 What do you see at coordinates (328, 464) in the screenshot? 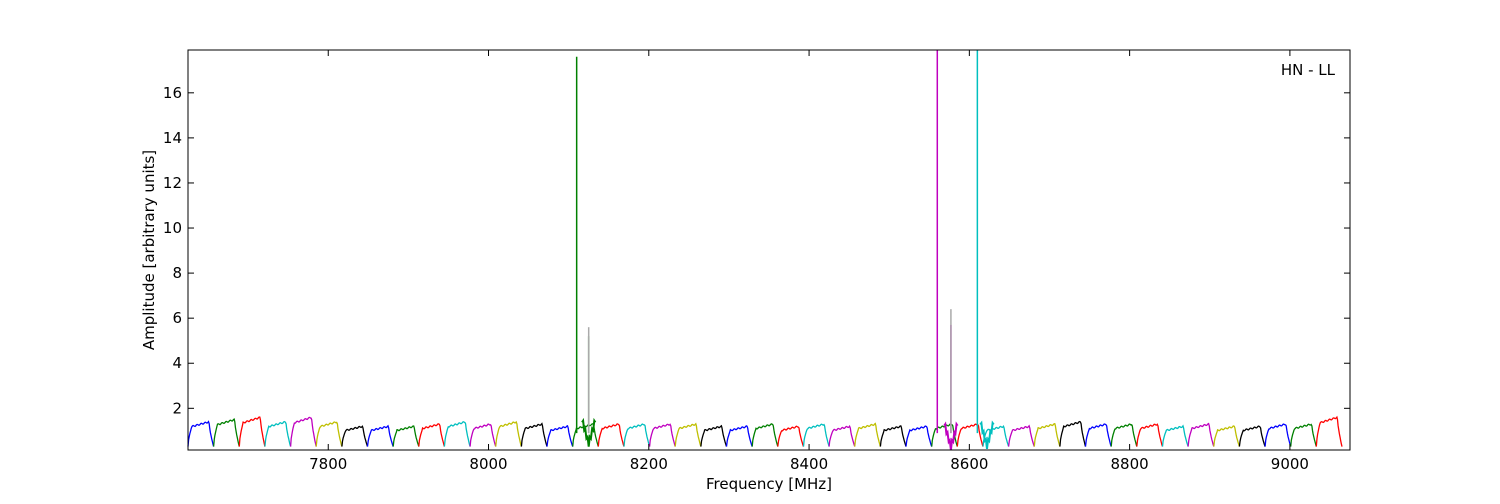
I see `x-tick-label: 7800` at bounding box center [328, 464].